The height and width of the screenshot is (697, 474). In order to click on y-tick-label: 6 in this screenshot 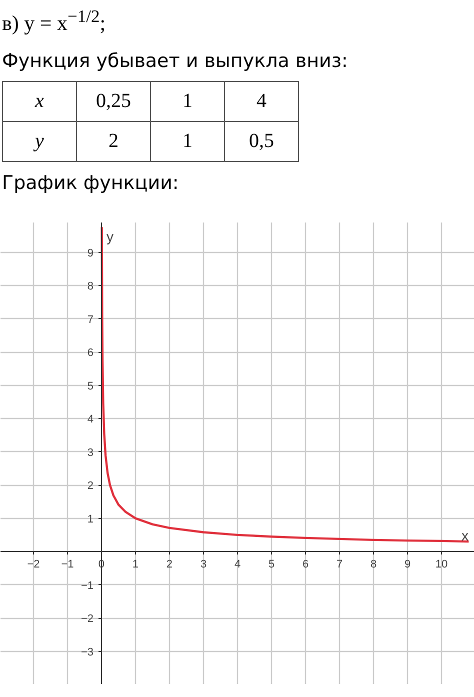, I will do `click(90, 353)`.